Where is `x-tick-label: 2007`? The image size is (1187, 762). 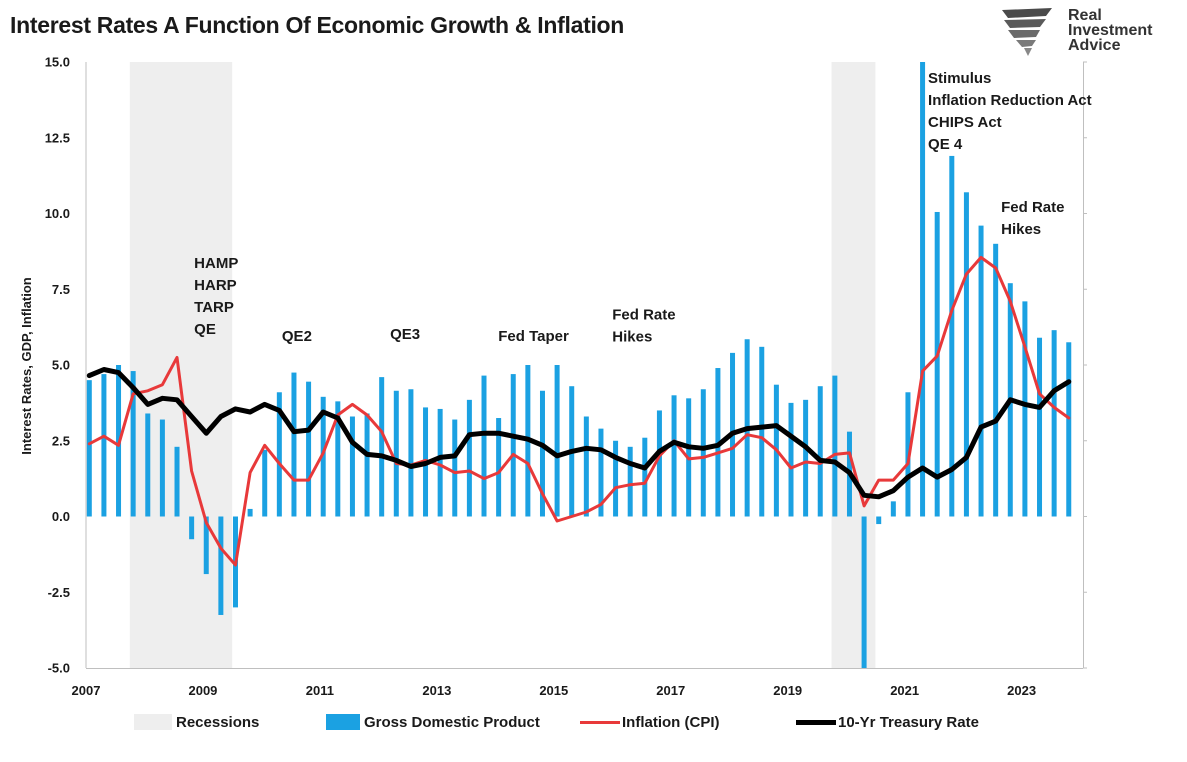 x-tick-label: 2007 is located at coordinates (86, 690).